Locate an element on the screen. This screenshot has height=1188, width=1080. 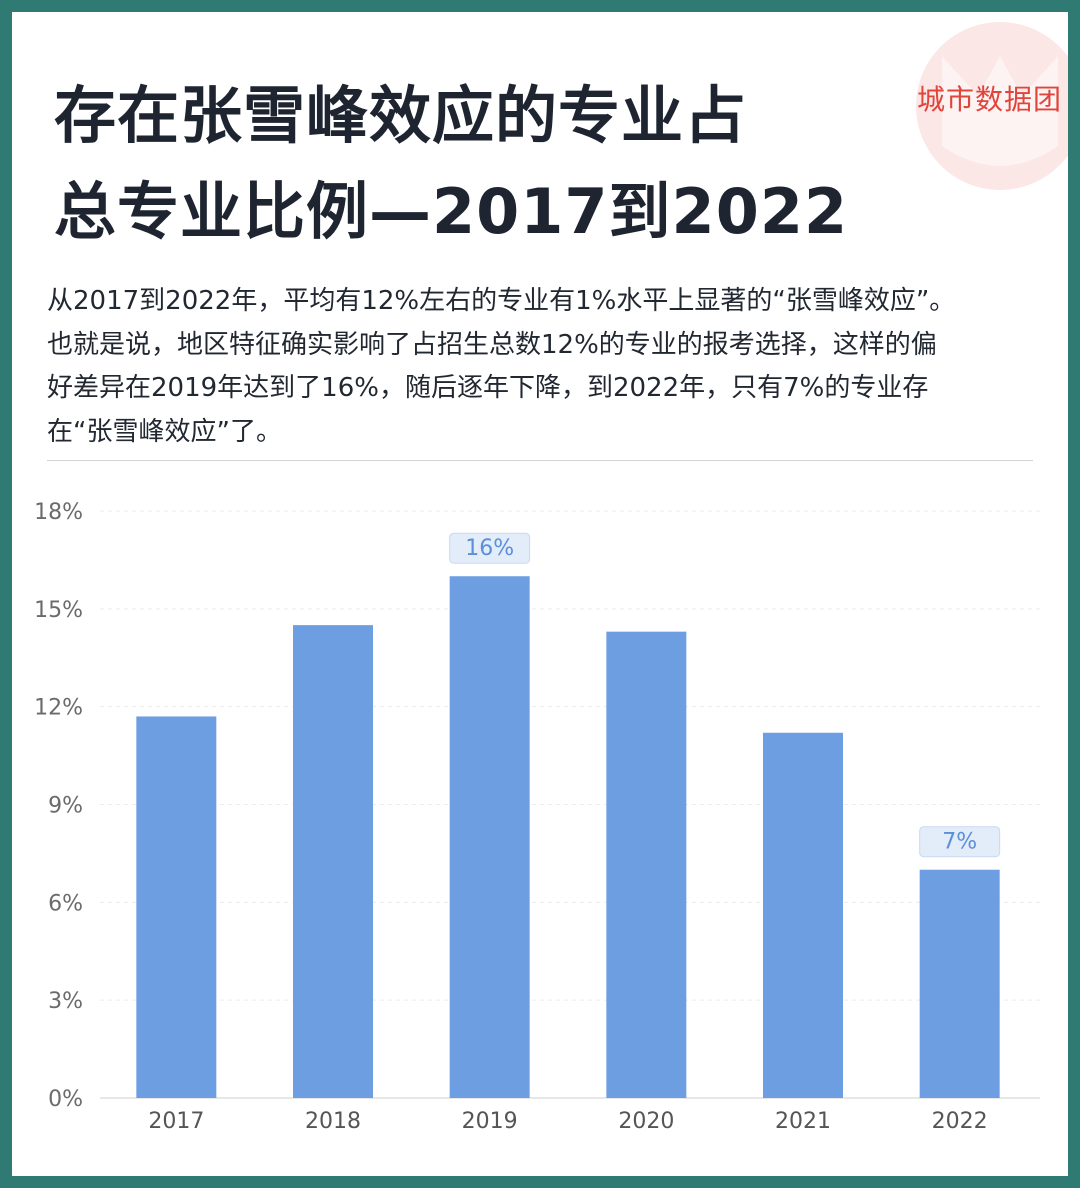
description-line-2: 也就是说，地区特征确实影响了占招生总数12%的专业的报考选择，这样的偏 is located at coordinates (492, 344).